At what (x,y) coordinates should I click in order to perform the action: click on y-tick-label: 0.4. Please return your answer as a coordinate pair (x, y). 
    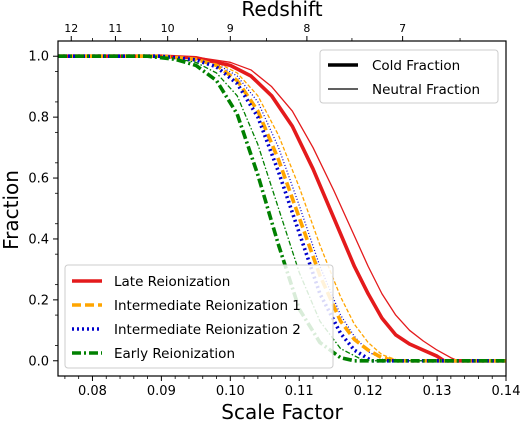
    Looking at the image, I should click on (38, 239).